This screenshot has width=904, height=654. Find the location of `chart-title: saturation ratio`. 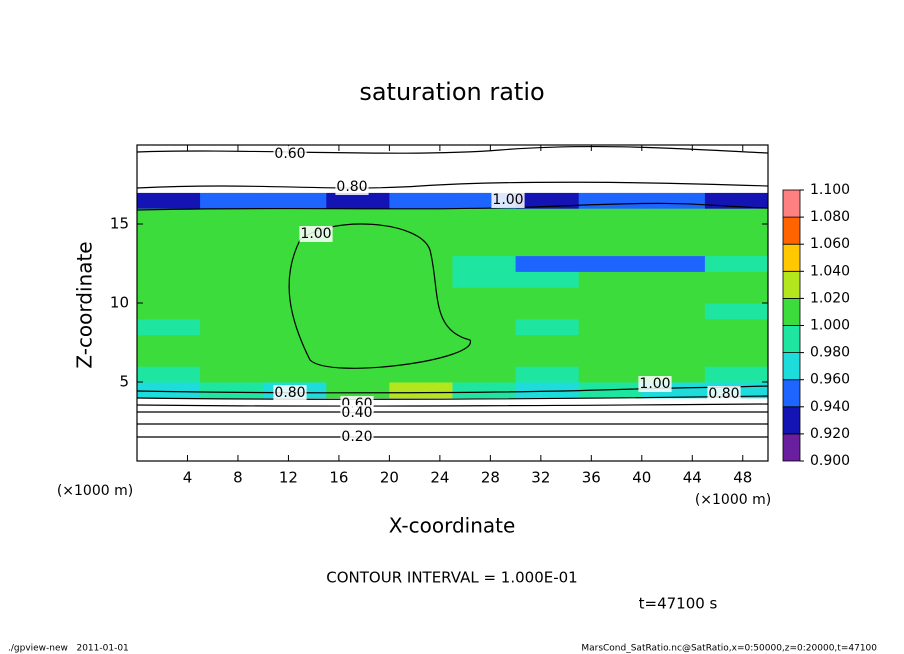

chart-title: saturation ratio is located at coordinates (451, 92).